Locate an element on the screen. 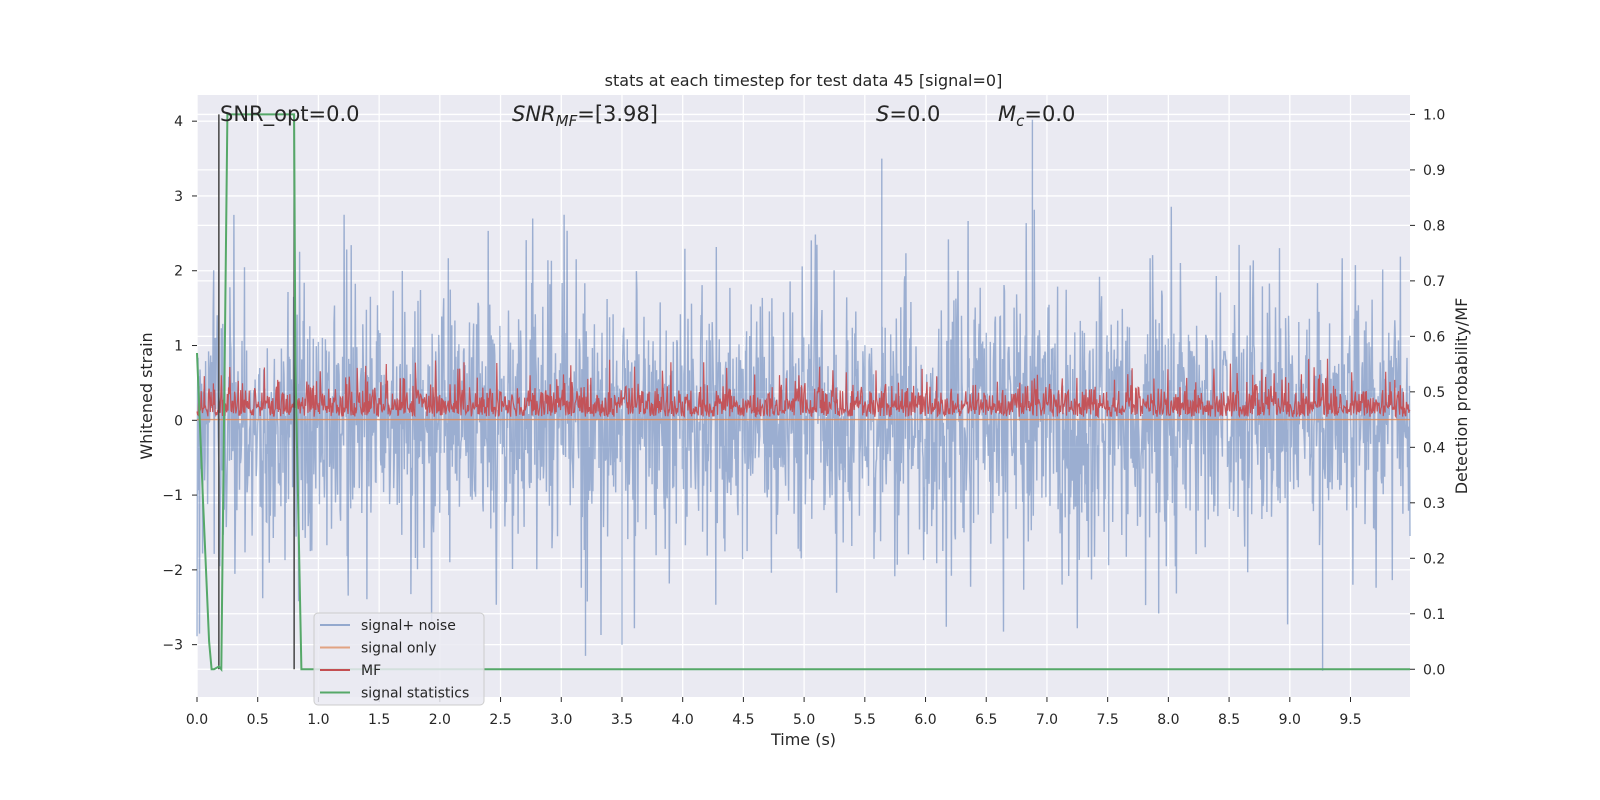  y-right-tick-label: 1.0 is located at coordinates (1434, 115).